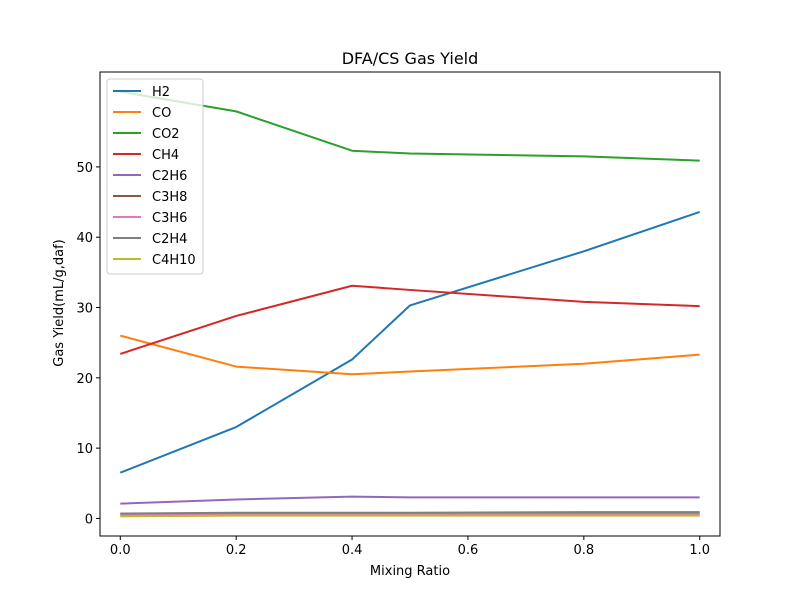 The width and height of the screenshot is (800, 600). I want to click on legend: H2 CO CO2 CH4 C2H6 C3H8 C3H6 C2H4 C4H10, so click(155, 176).